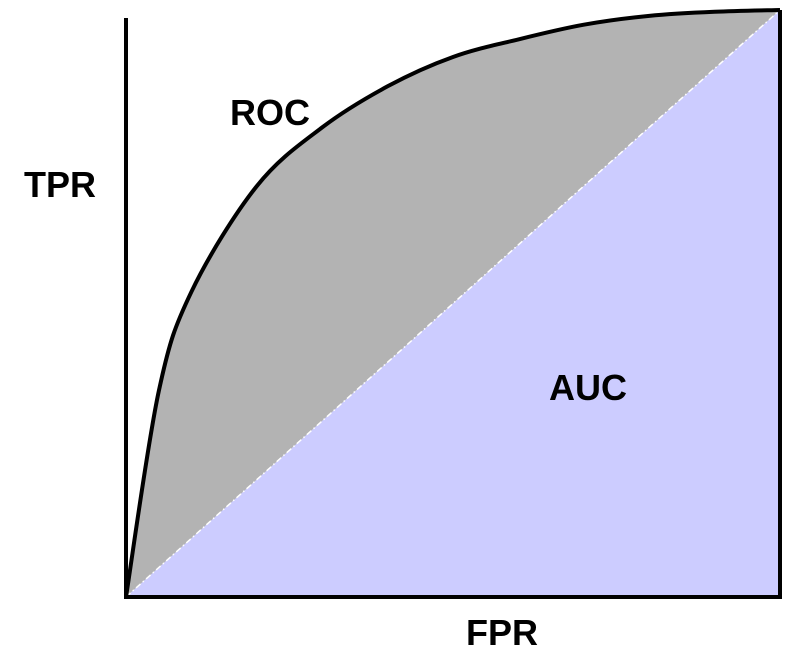 The image size is (801, 659). I want to click on y-axis-label: TPR, so click(60, 184).